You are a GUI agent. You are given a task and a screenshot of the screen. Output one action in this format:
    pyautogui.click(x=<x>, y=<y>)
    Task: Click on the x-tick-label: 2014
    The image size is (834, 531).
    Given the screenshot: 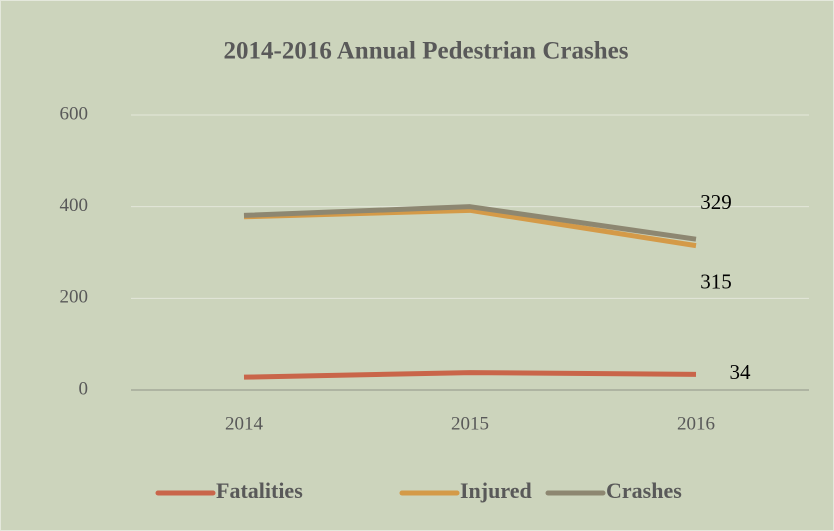 What is the action you would take?
    pyautogui.click(x=244, y=423)
    